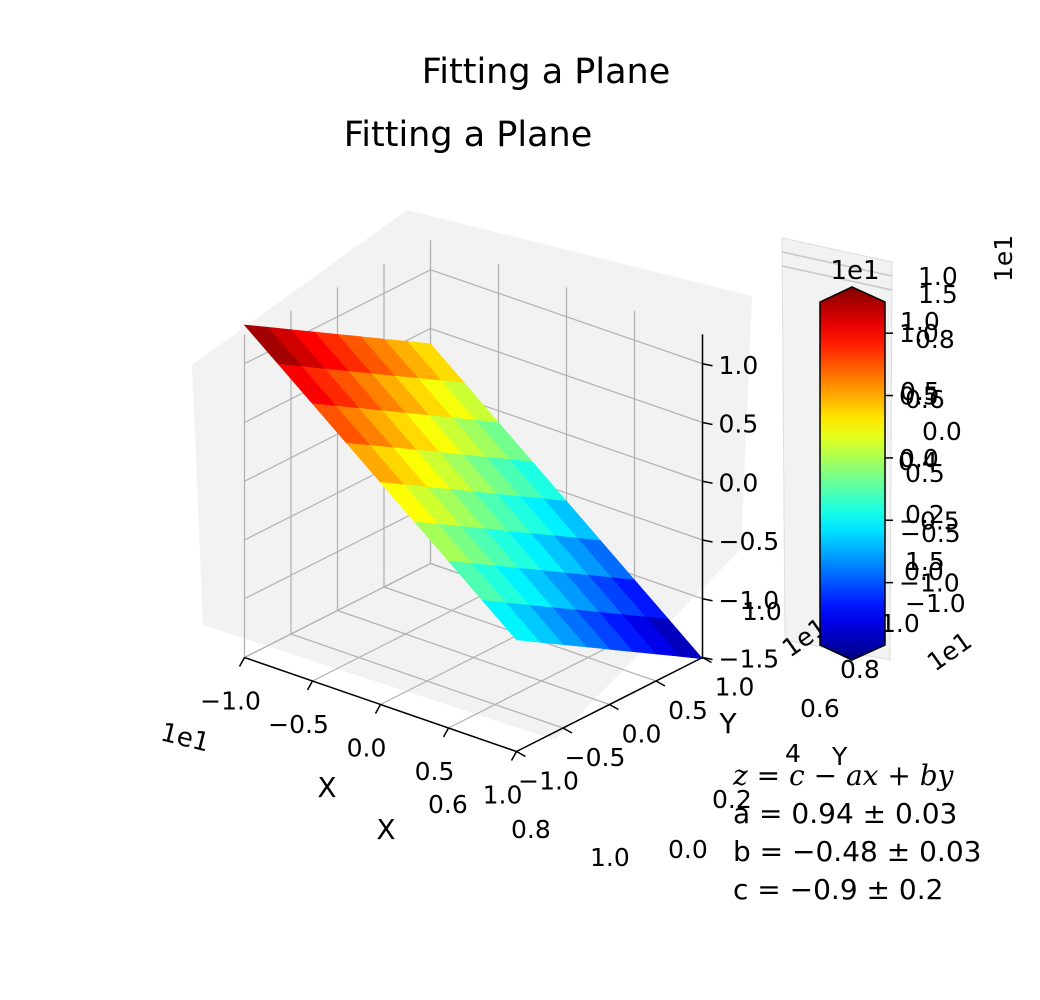 This screenshot has width=1040, height=1000. I want to click on colorbar: 1.00.50.0−0.5−1.0 1e1, so click(889, 458).